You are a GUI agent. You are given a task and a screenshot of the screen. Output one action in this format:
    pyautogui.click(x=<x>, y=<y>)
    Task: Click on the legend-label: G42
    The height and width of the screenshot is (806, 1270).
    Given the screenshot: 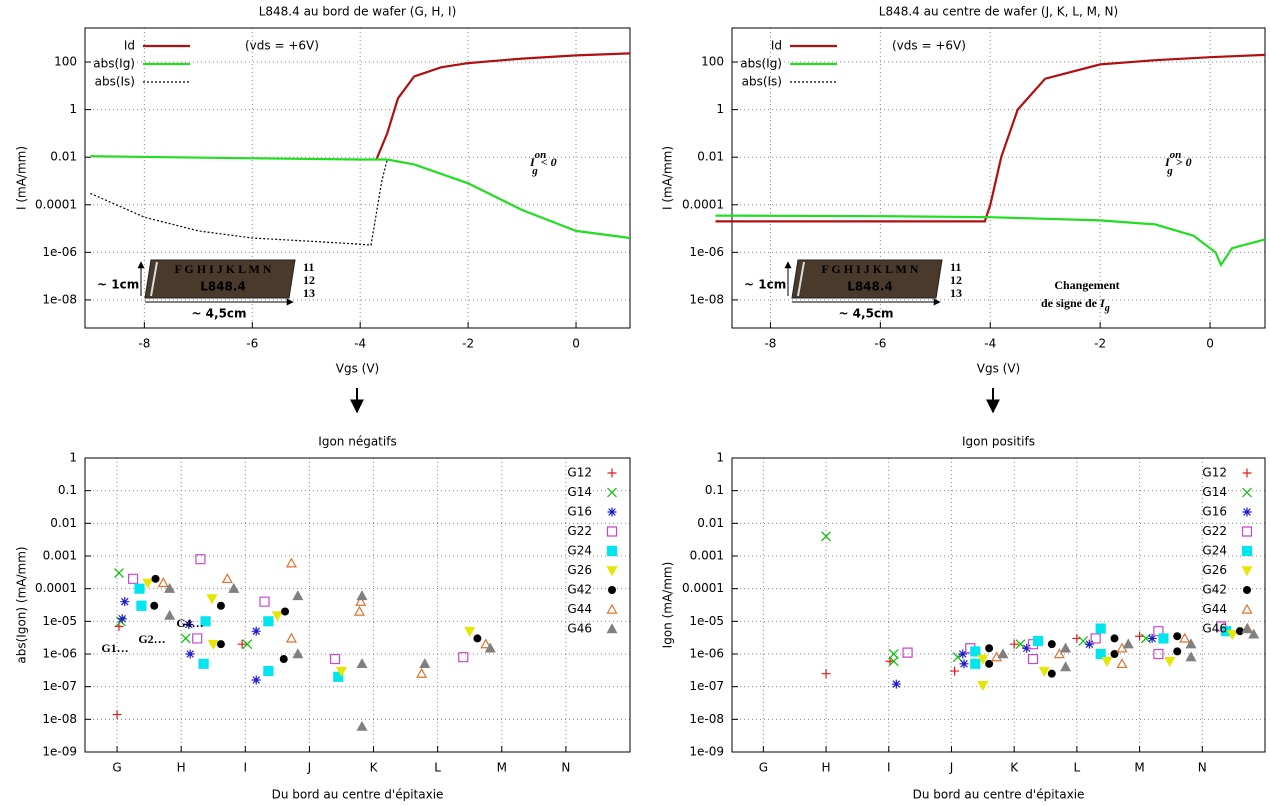 What is the action you would take?
    pyautogui.click(x=579, y=590)
    